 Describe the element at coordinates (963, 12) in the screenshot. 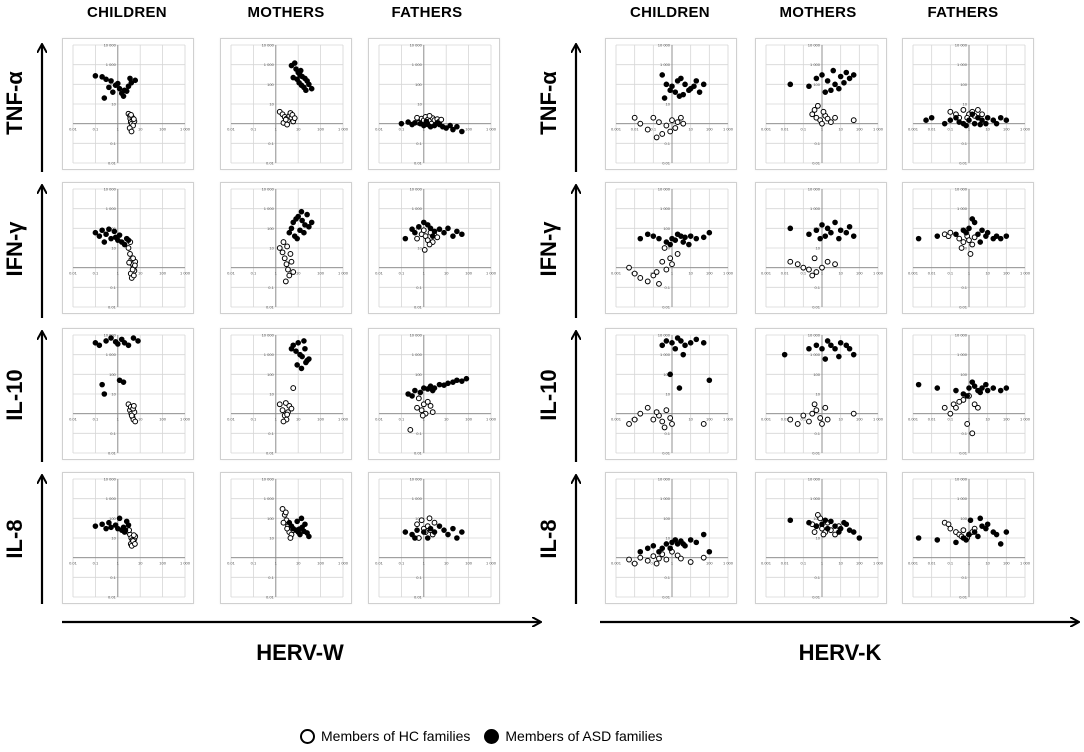

I see `col-head-herv-k-fathers: FATHERS` at that location.